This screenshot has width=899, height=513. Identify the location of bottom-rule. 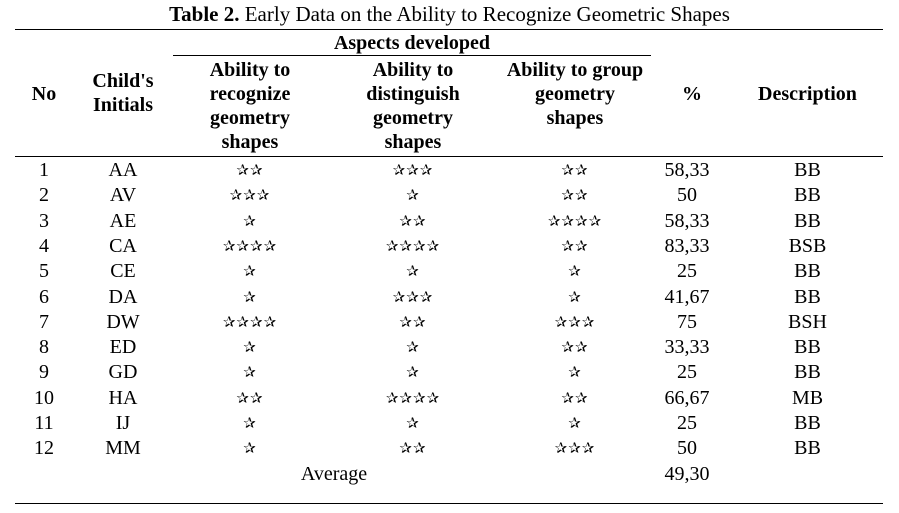
(449, 503).